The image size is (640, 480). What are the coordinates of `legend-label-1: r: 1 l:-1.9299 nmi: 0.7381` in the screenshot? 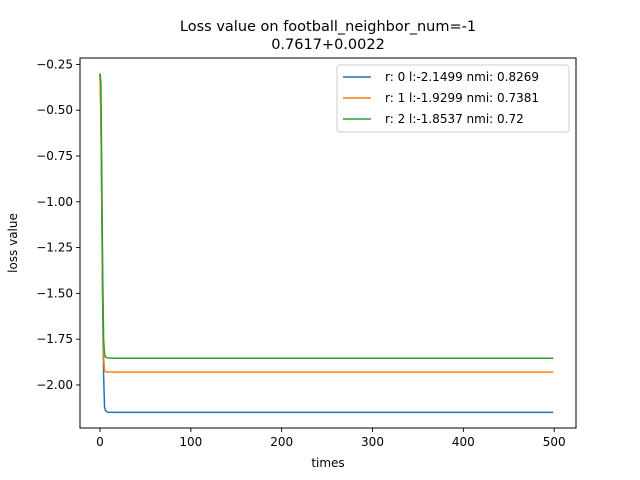 It's located at (462, 98).